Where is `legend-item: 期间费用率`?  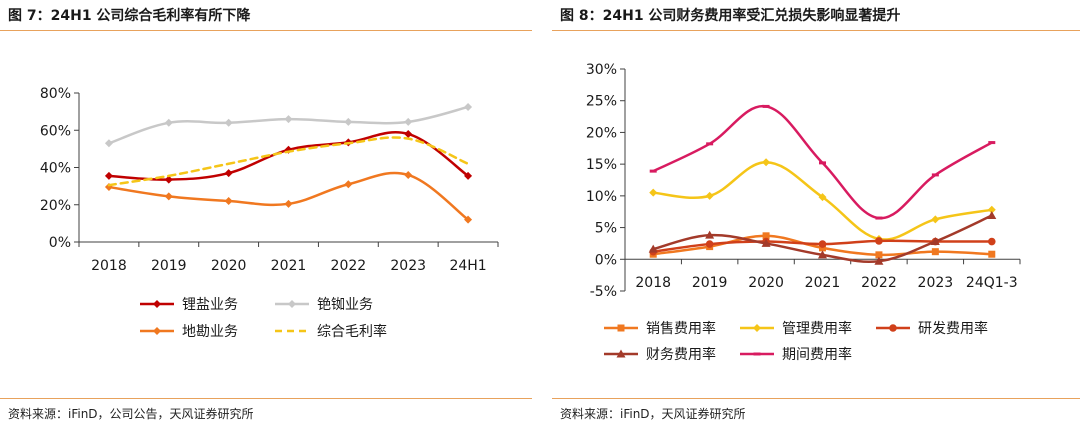 legend-item: 期间费用率 is located at coordinates (796, 354).